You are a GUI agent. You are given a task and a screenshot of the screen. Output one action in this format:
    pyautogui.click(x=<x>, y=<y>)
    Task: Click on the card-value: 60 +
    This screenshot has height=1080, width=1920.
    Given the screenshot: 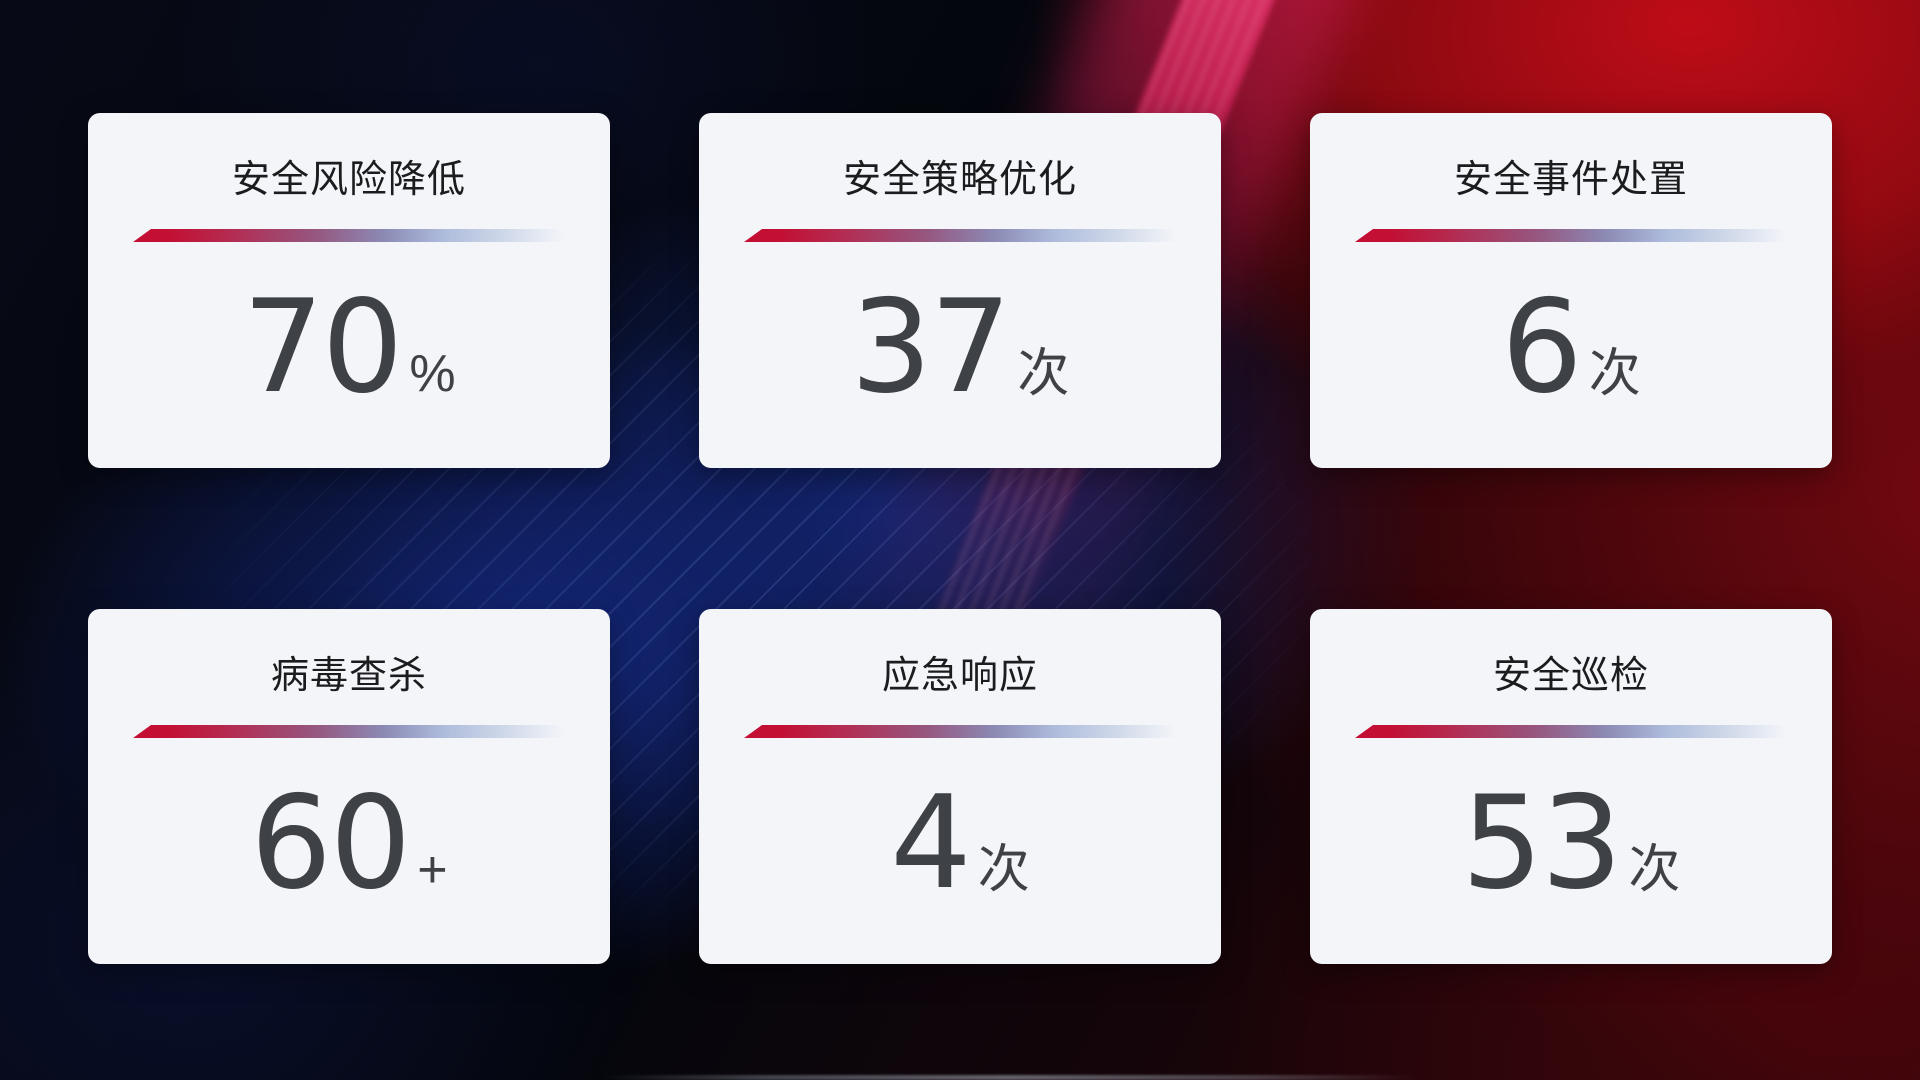 What is the action you would take?
    pyautogui.click(x=348, y=851)
    